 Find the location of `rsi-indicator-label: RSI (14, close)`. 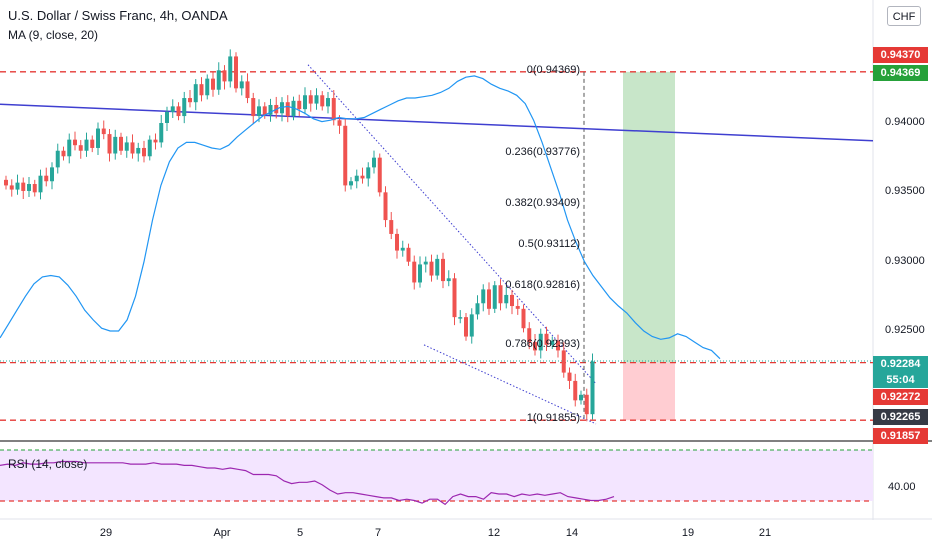

rsi-indicator-label: RSI (14, close) is located at coordinates (48, 464).